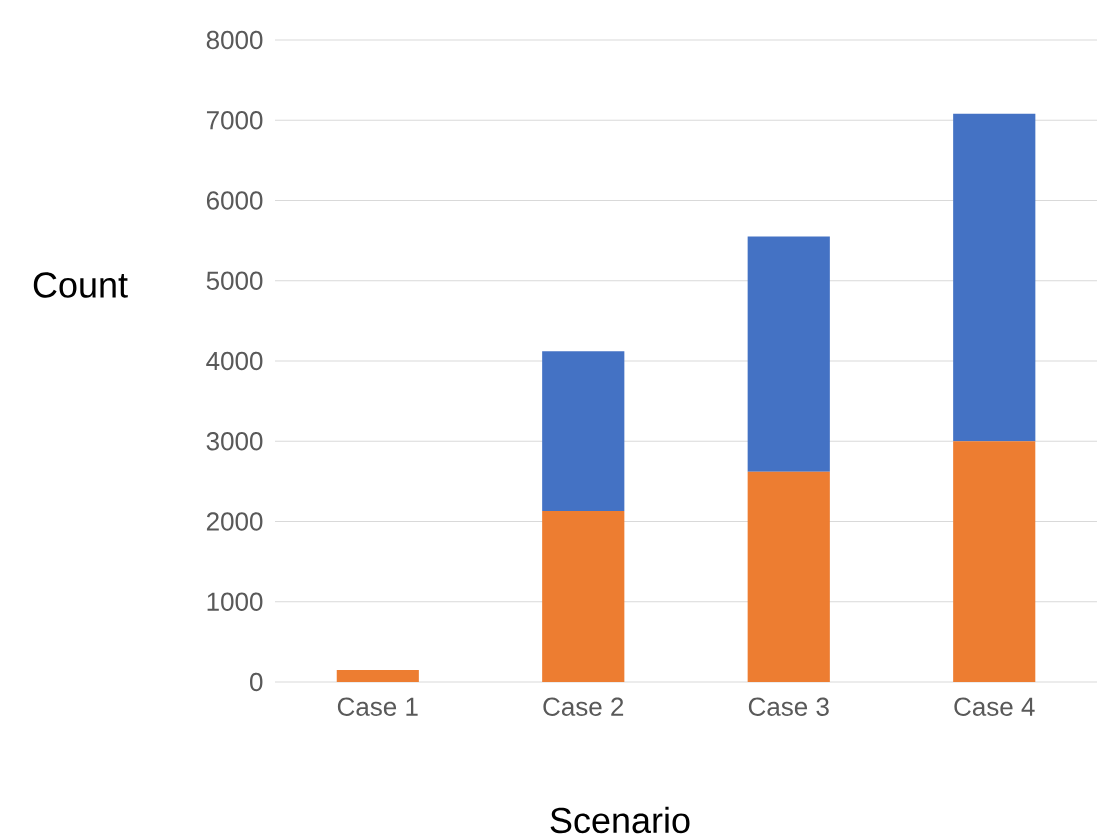 This screenshot has height=840, width=1112. I want to click on x-tick-label: Case 3, so click(788, 706).